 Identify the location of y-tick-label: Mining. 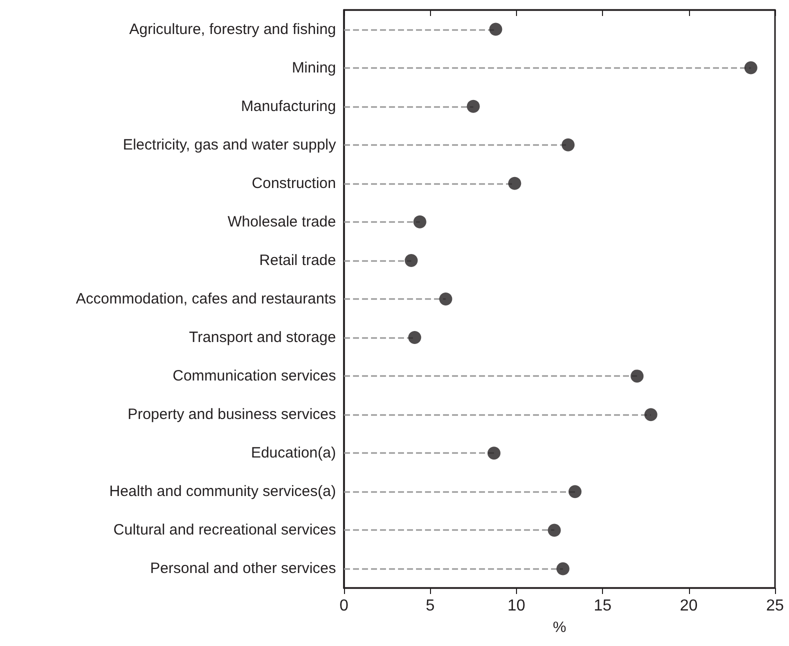
(314, 67).